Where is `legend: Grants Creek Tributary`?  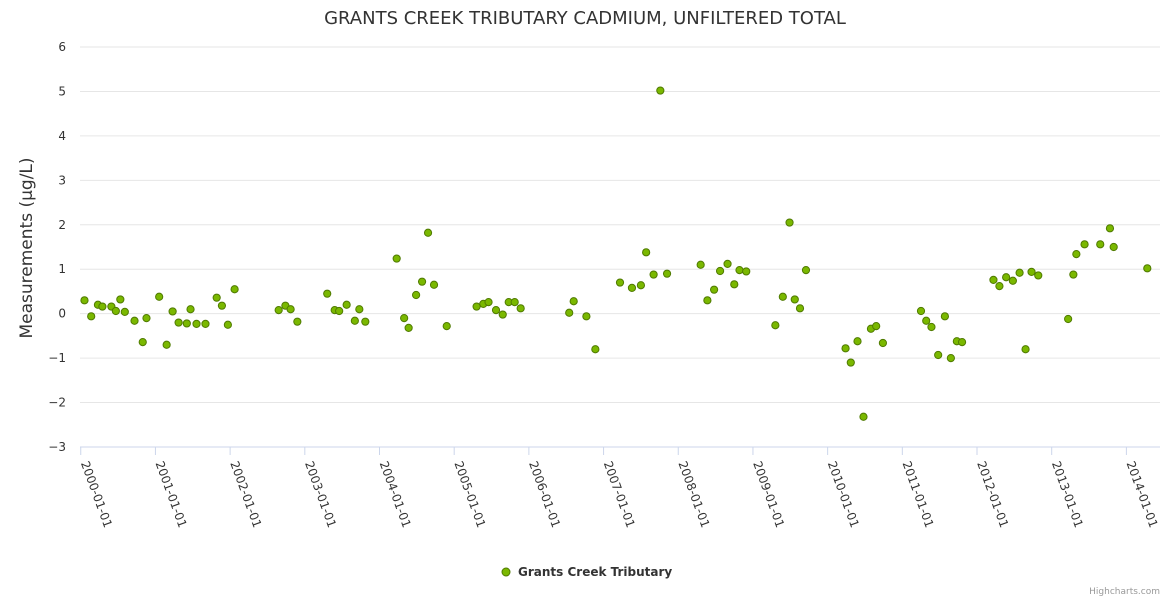 legend: Grants Creek Tributary is located at coordinates (586, 572).